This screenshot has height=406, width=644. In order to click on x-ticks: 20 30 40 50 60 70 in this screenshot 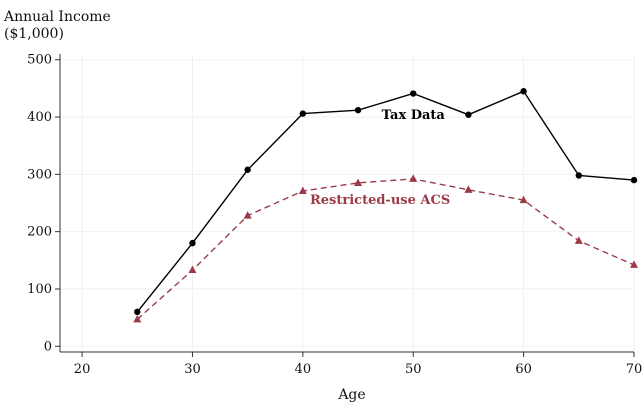, I will do `click(358, 364)`.